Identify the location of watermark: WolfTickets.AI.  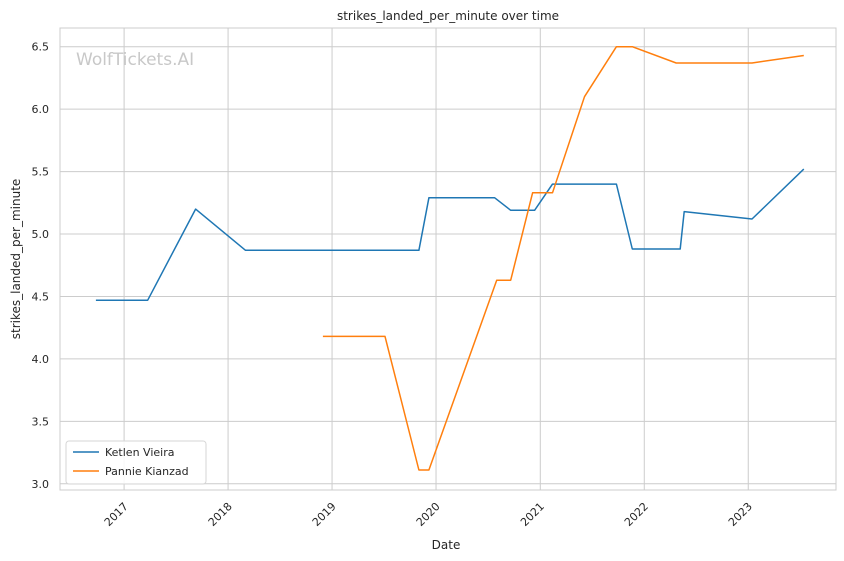
(135, 60).